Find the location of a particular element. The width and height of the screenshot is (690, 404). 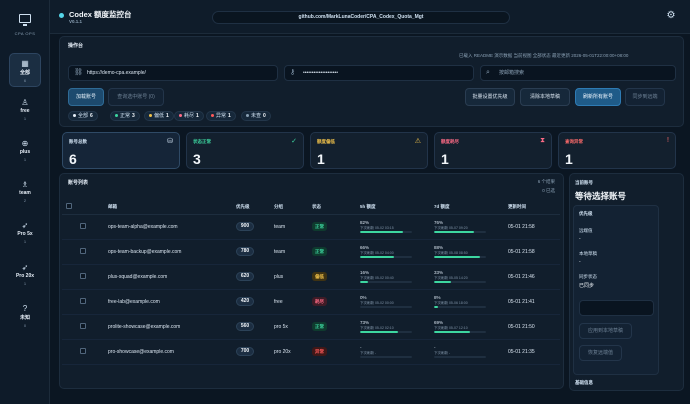

quota-reset: 下次刷新 05-06 18:00 is located at coordinates (451, 302).